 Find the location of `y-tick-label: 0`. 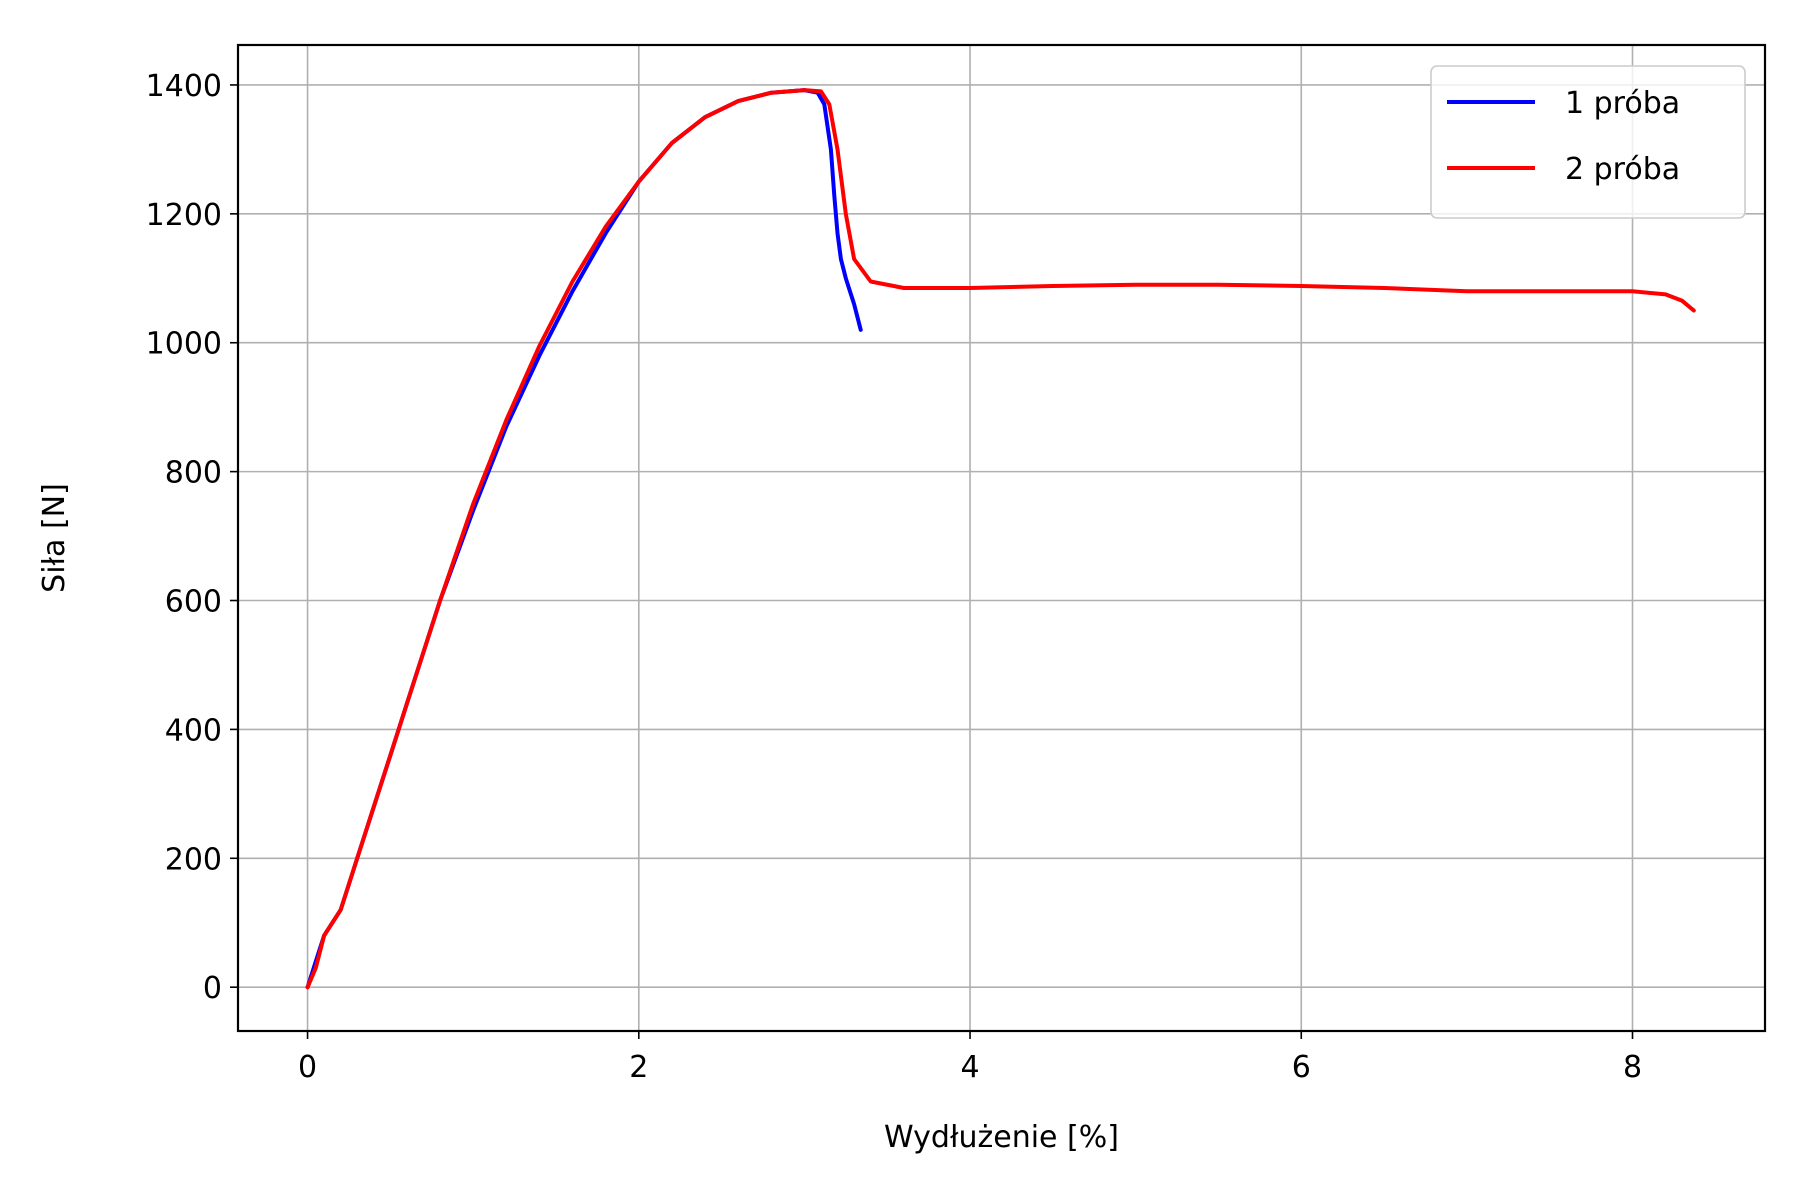

y-tick-label: 0 is located at coordinates (212, 988).